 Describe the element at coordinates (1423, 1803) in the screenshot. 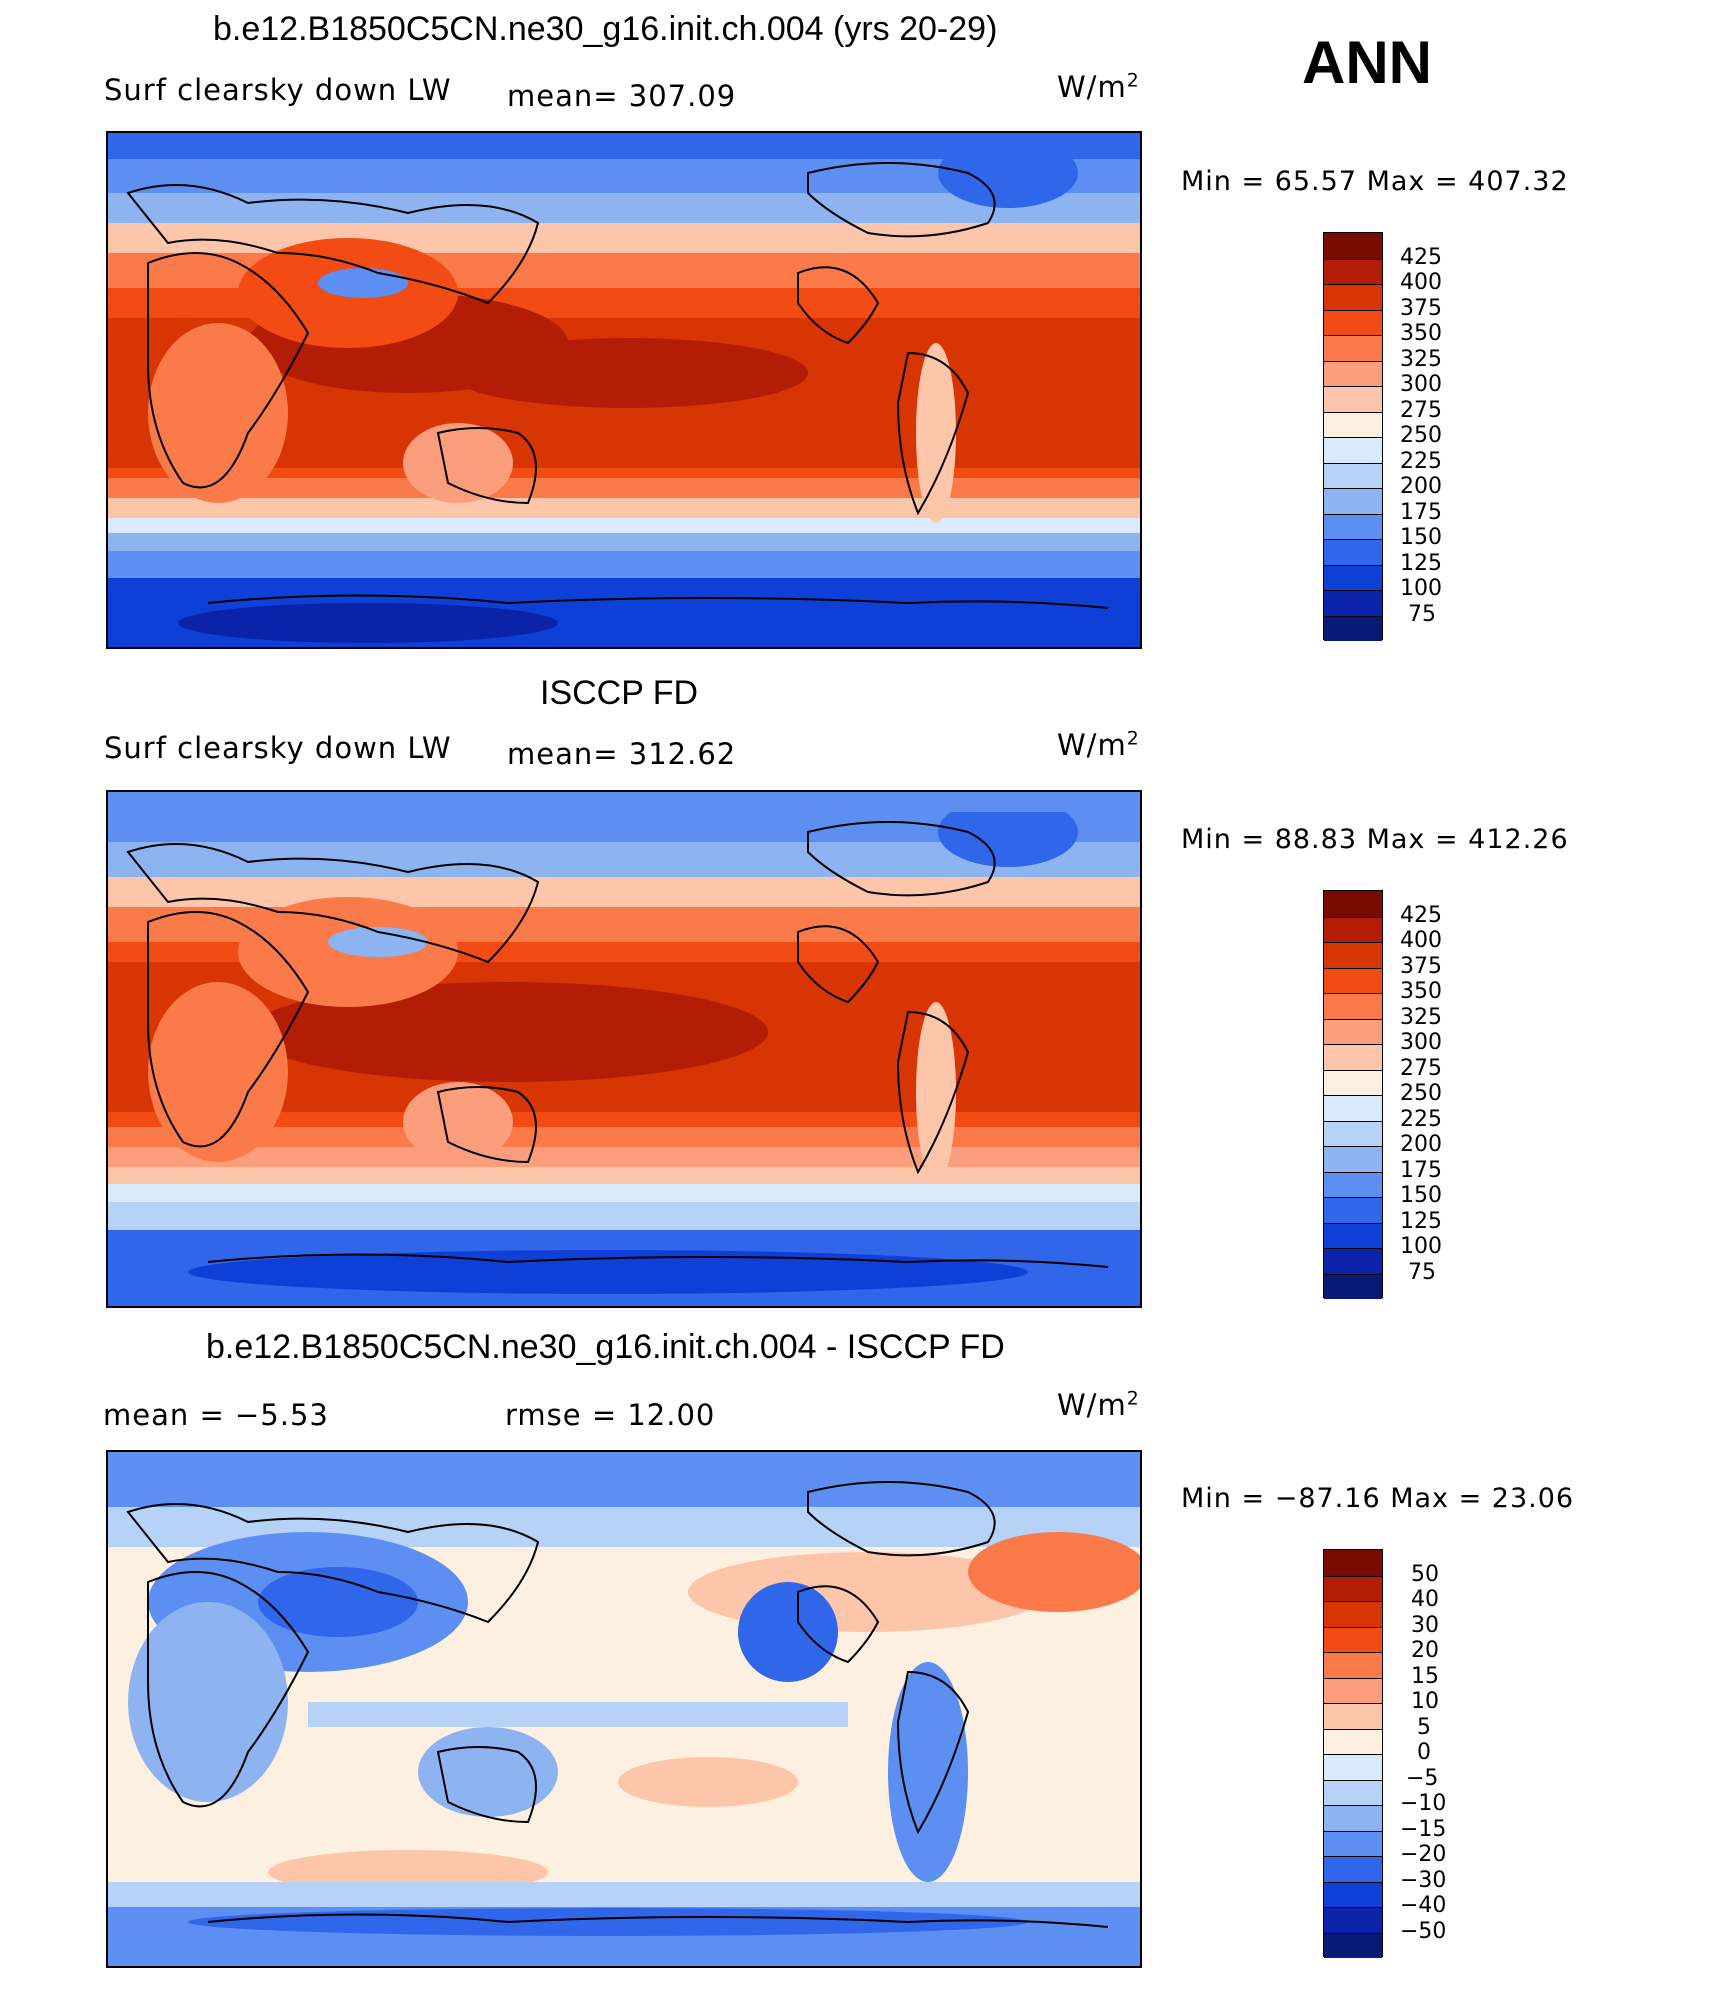

I see `colorbar-tick-label: −10` at that location.